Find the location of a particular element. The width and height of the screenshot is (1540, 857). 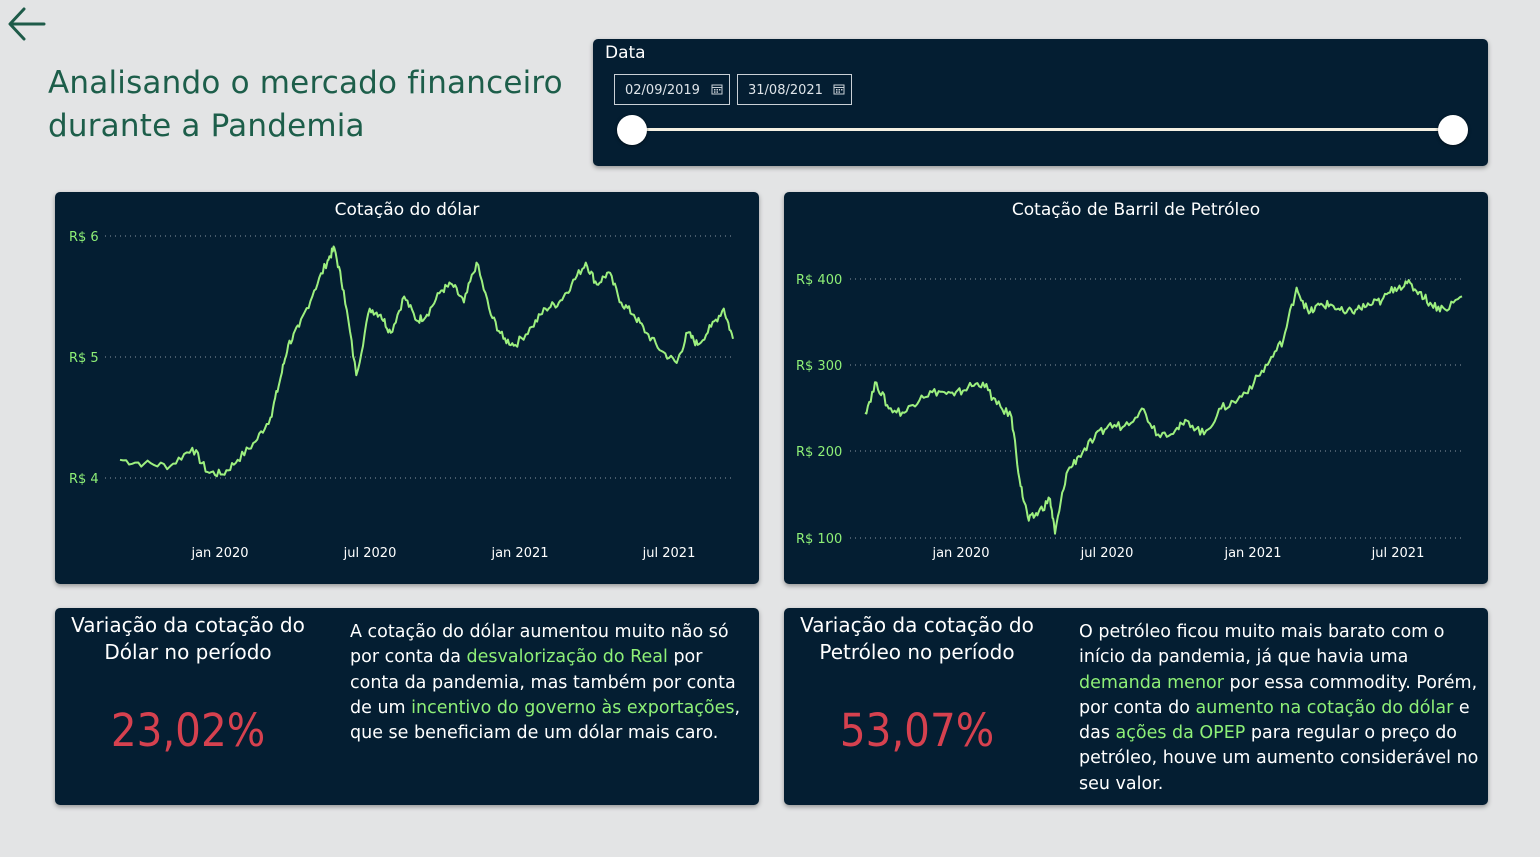

chart-title: Cotação do dólar is located at coordinates (407, 210).